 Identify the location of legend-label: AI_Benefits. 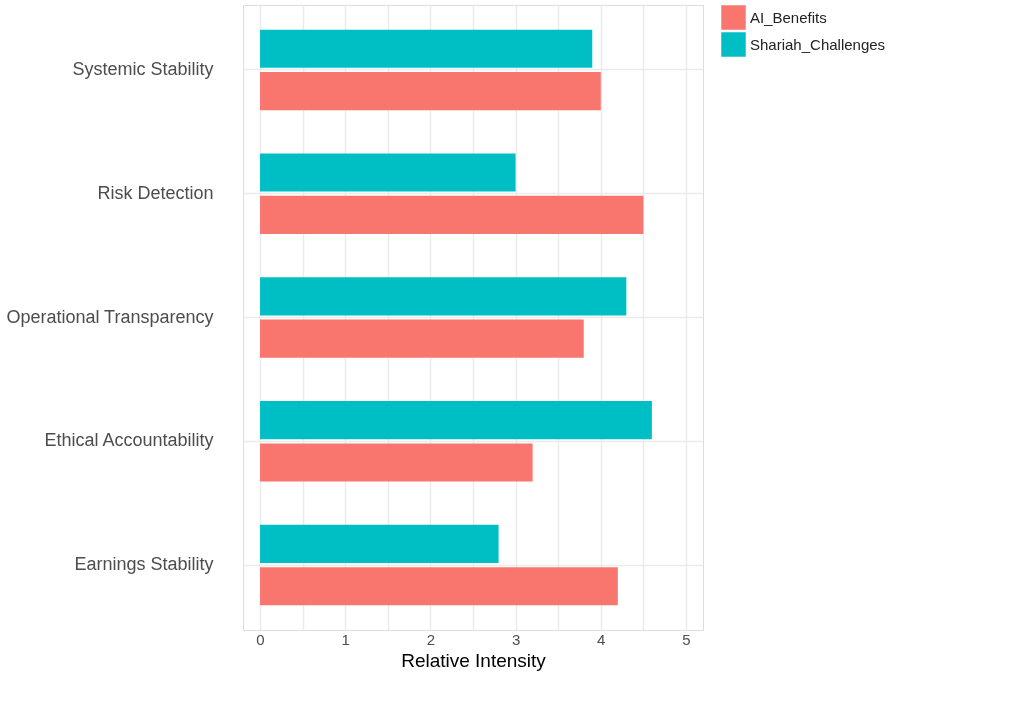
(788, 17).